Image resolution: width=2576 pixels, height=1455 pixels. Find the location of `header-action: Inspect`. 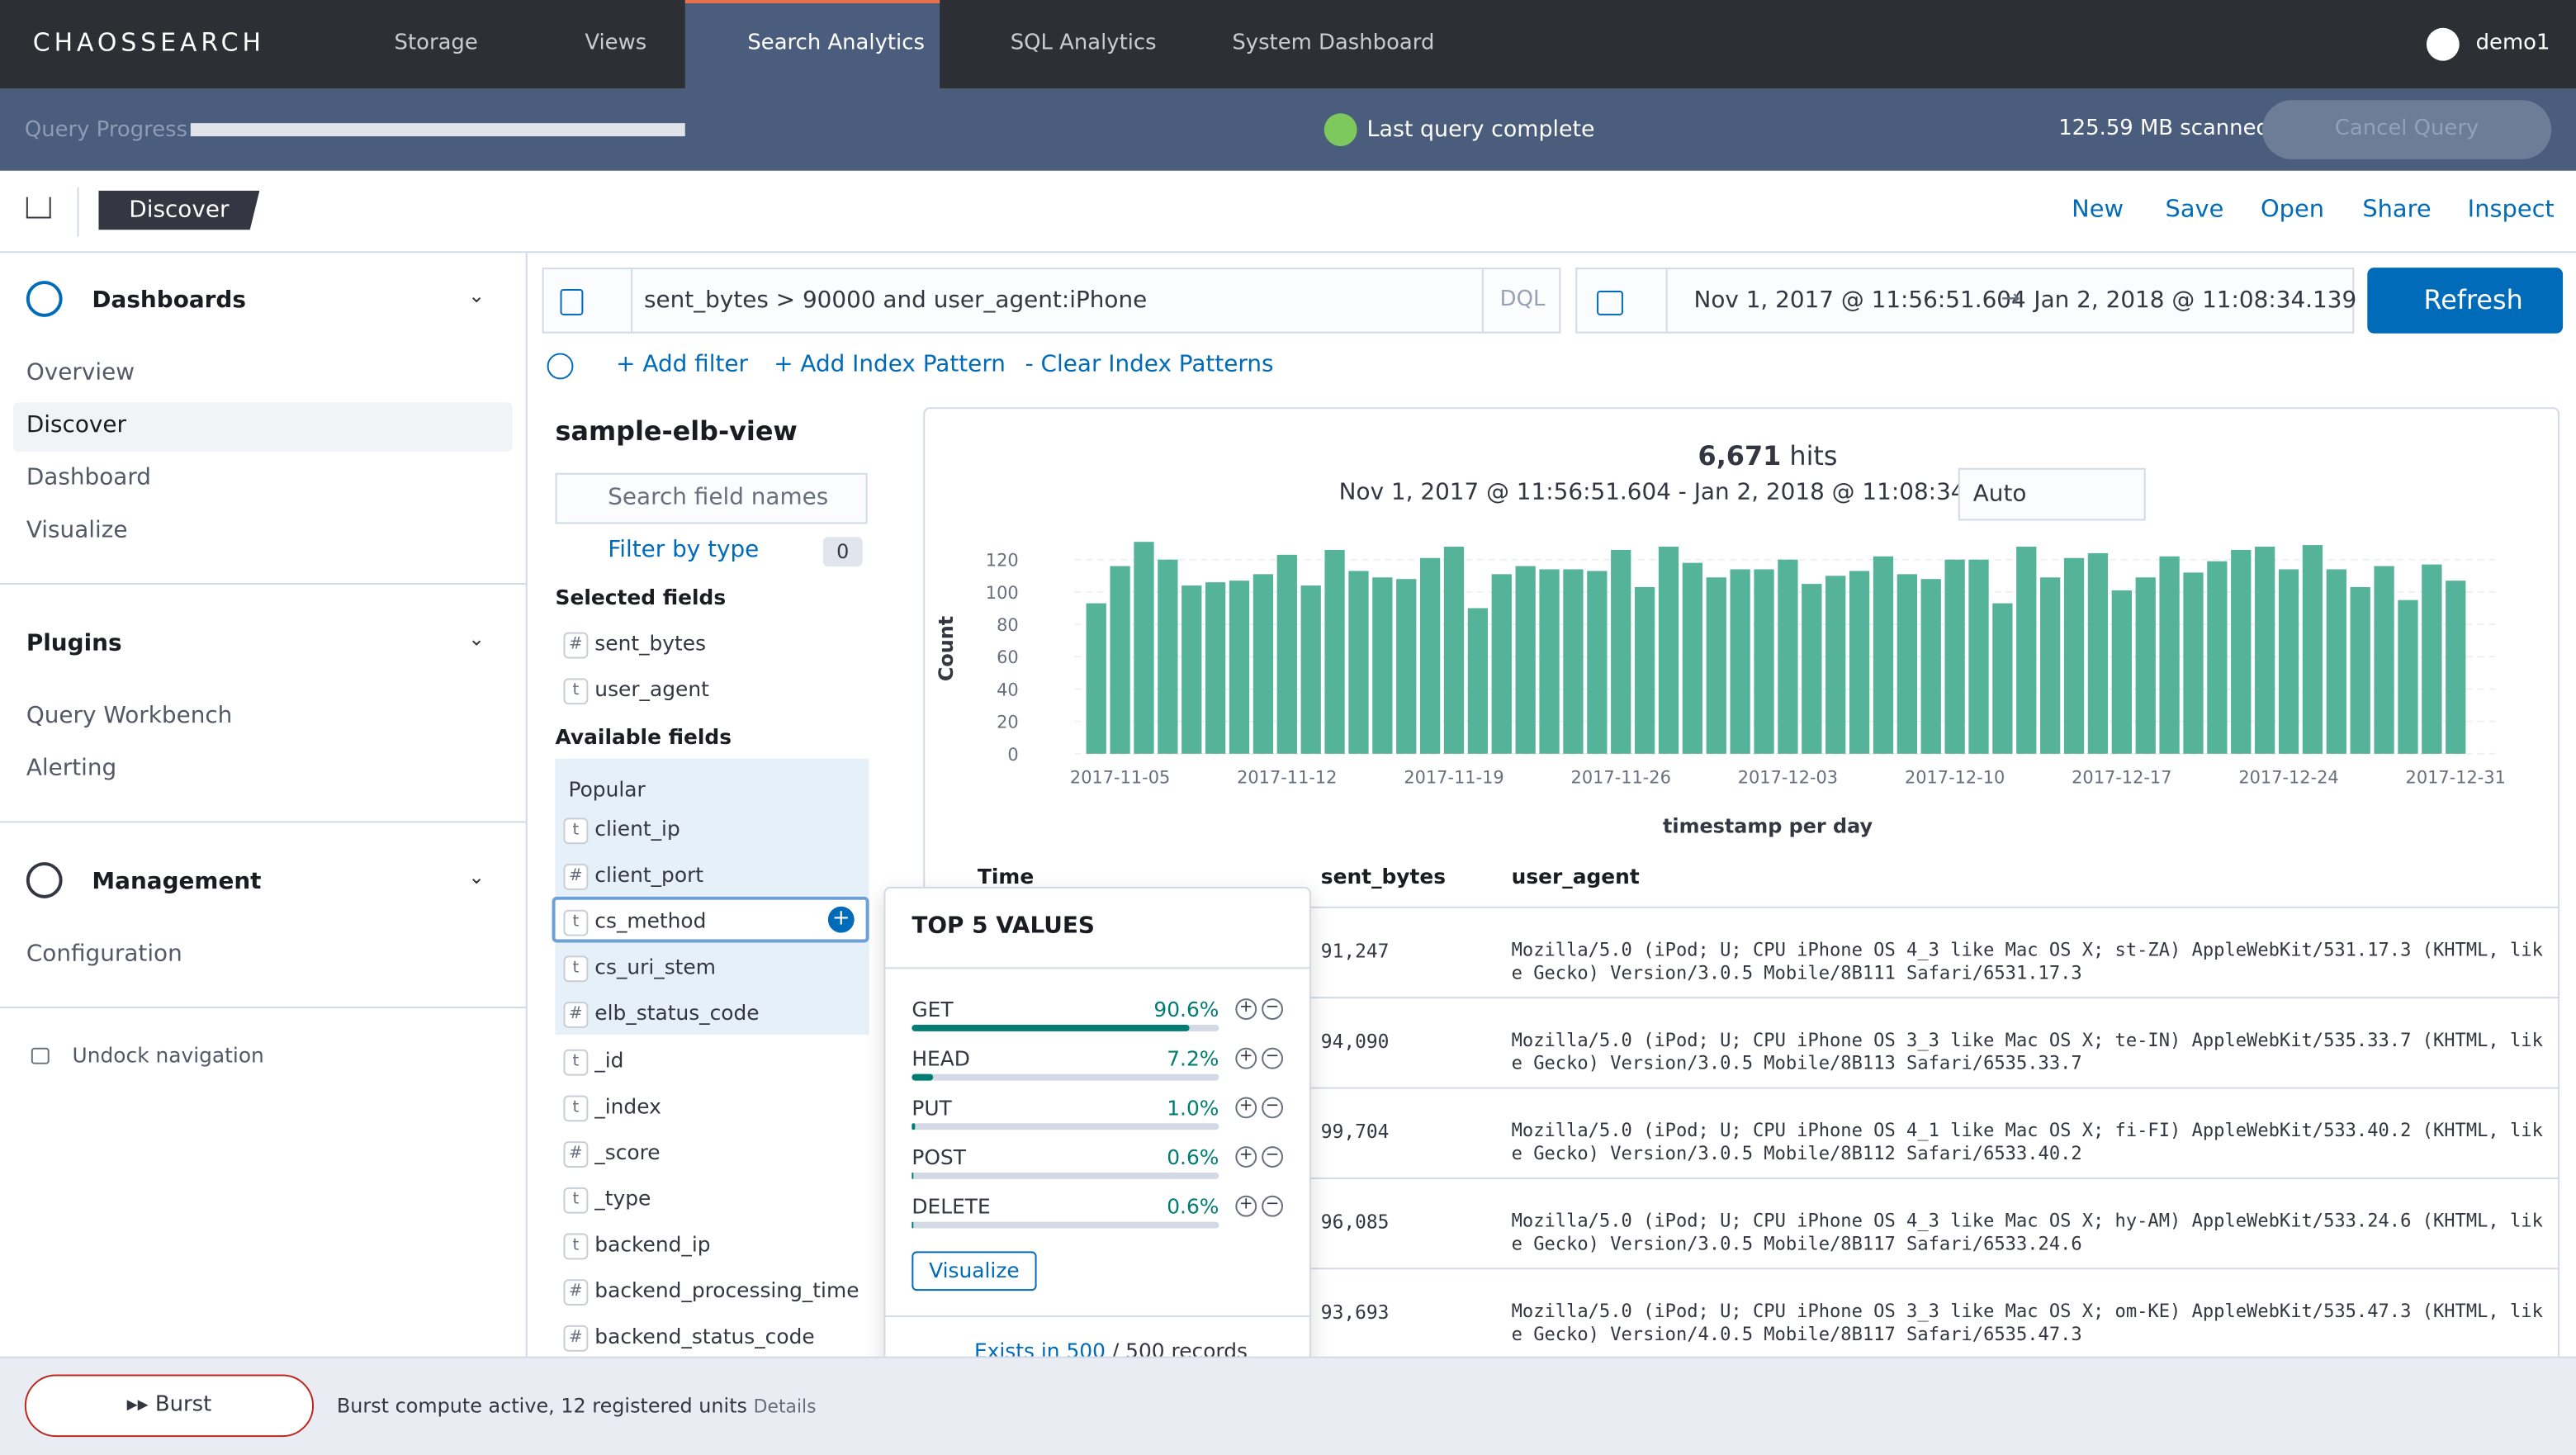

header-action: Inspect is located at coordinates (2511, 210).